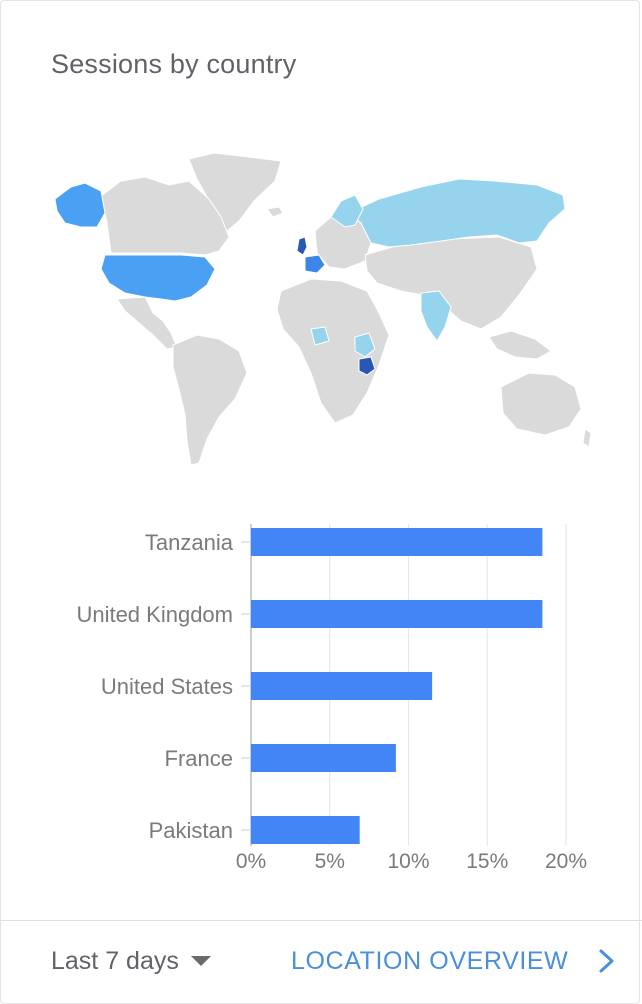 This screenshot has height=1004, width=642. Describe the element at coordinates (200, 961) in the screenshot. I see `caret-down-icon` at that location.